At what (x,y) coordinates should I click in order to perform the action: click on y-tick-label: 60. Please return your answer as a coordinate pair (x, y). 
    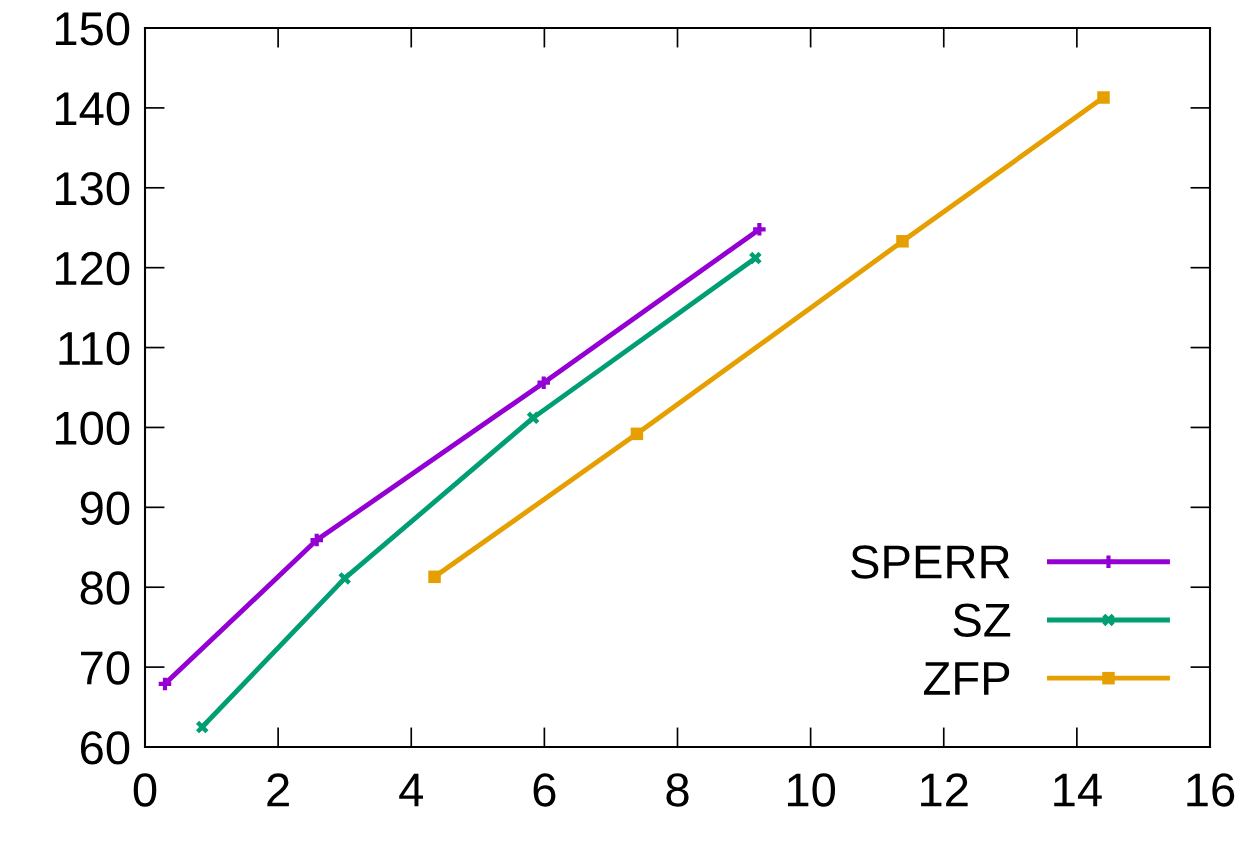
    Looking at the image, I should click on (105, 748).